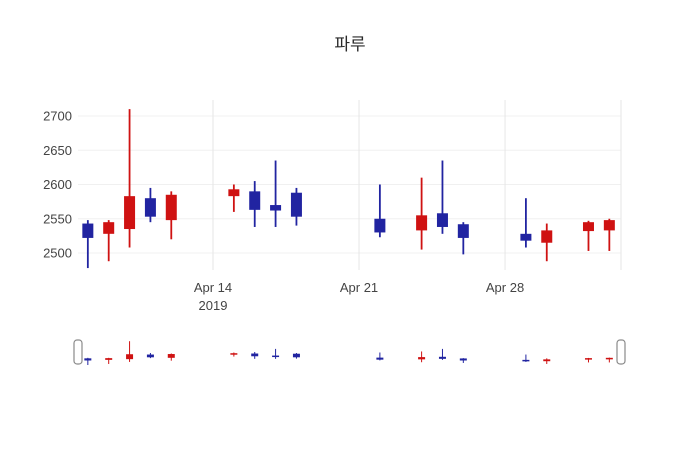  I want to click on rangeslider-handle-left, so click(78, 352).